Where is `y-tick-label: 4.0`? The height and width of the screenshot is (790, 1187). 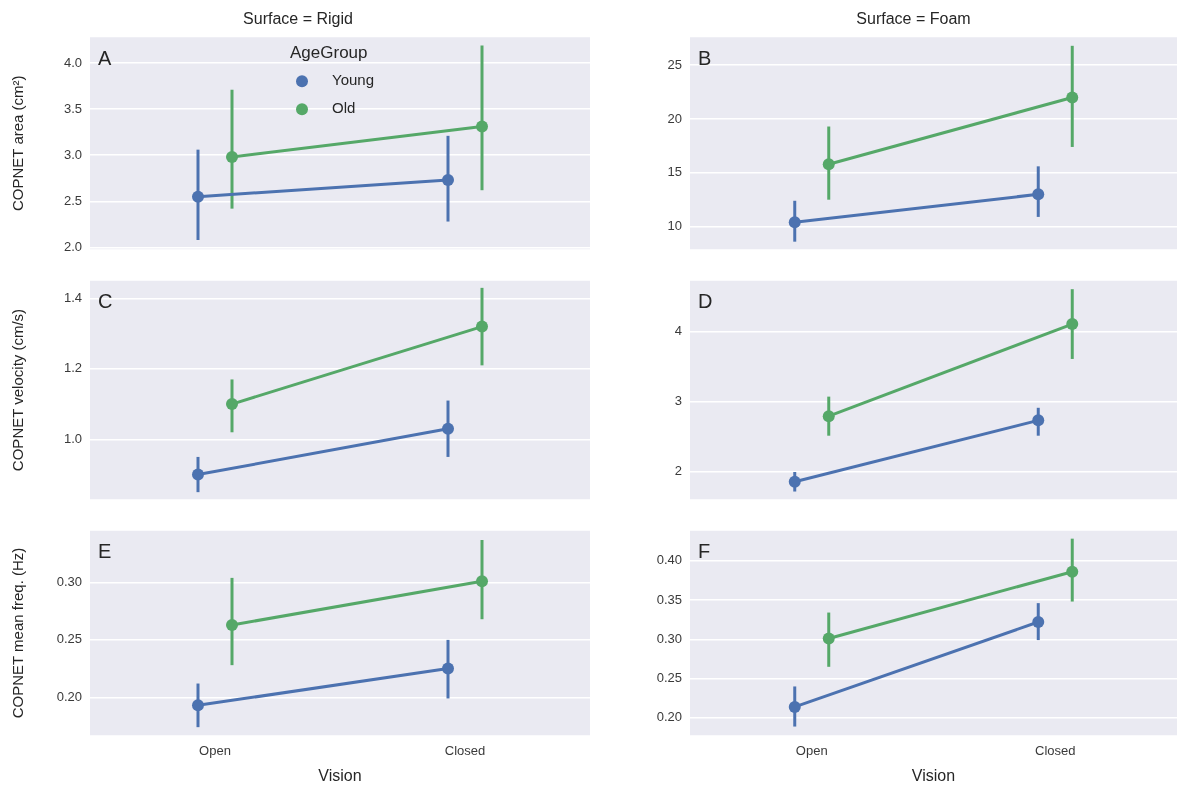
y-tick-label: 4.0 is located at coordinates (72, 62).